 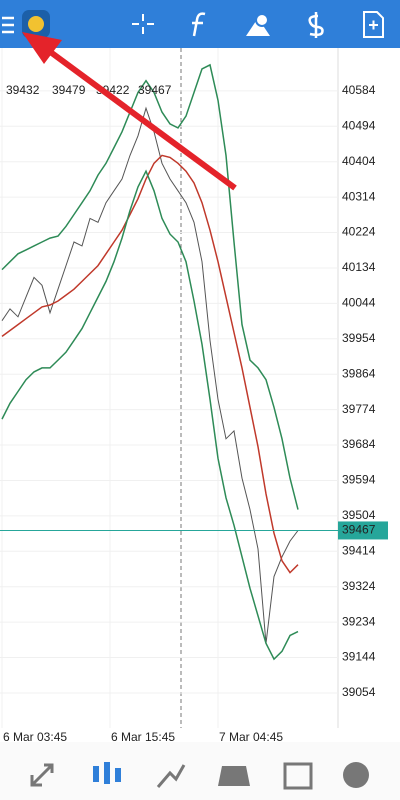 What do you see at coordinates (359, 196) in the screenshot?
I see `y-tick-label: 40314` at bounding box center [359, 196].